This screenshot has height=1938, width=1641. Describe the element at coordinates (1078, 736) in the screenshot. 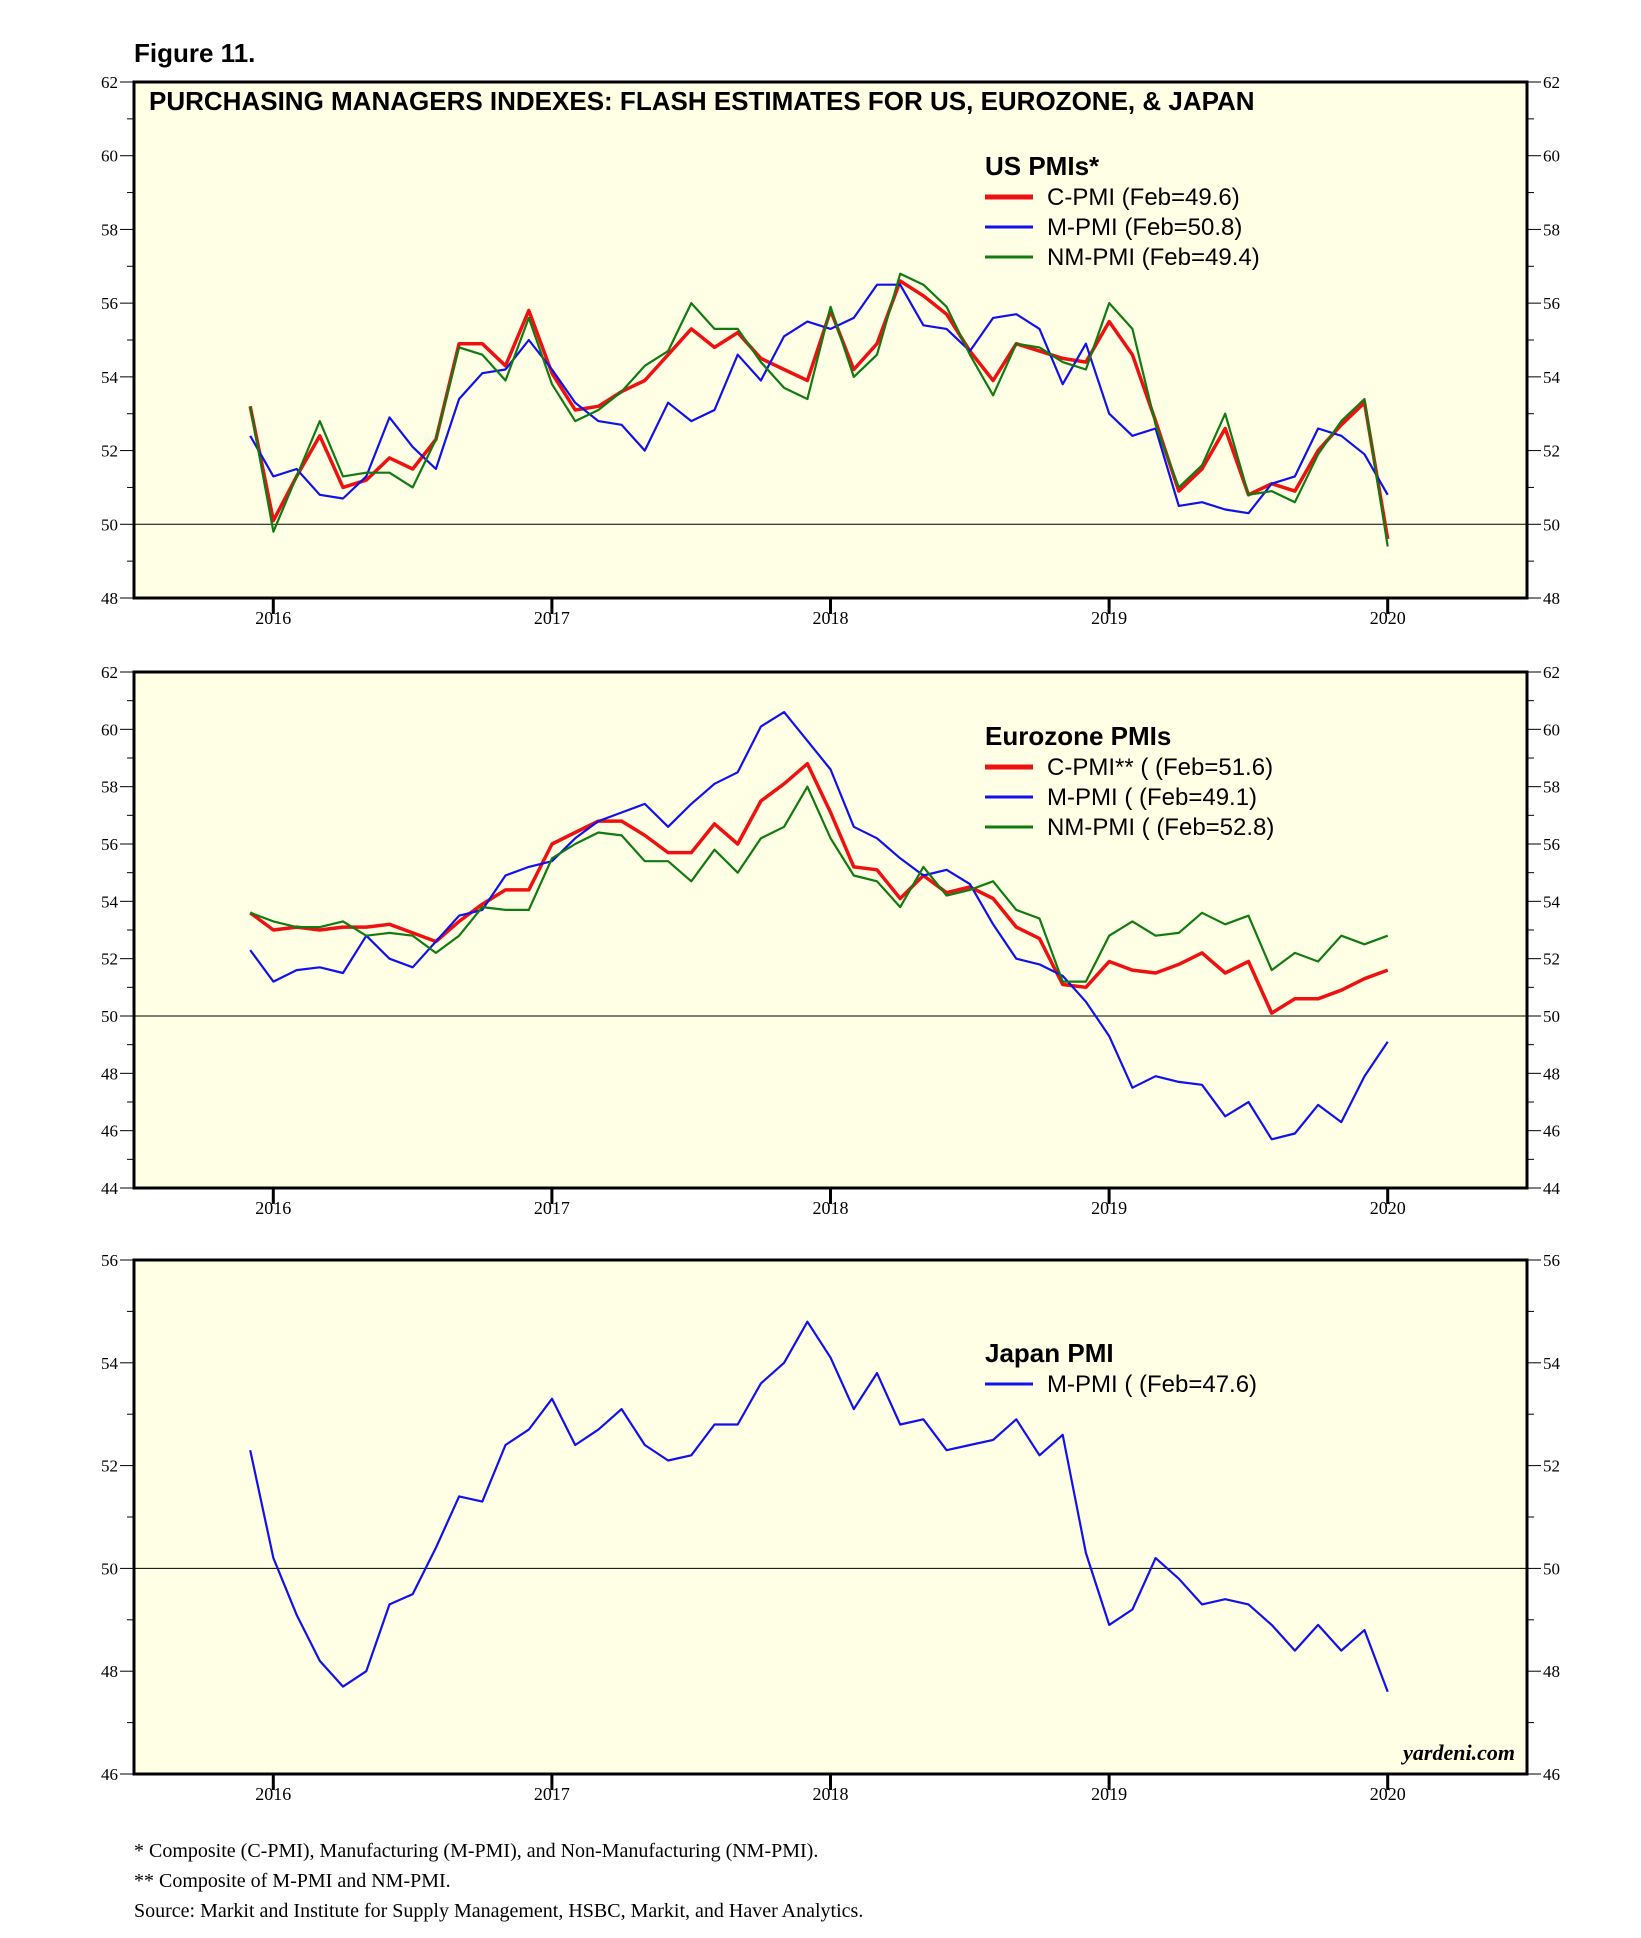

I see `legend-title: Eurozone PMIs` at that location.